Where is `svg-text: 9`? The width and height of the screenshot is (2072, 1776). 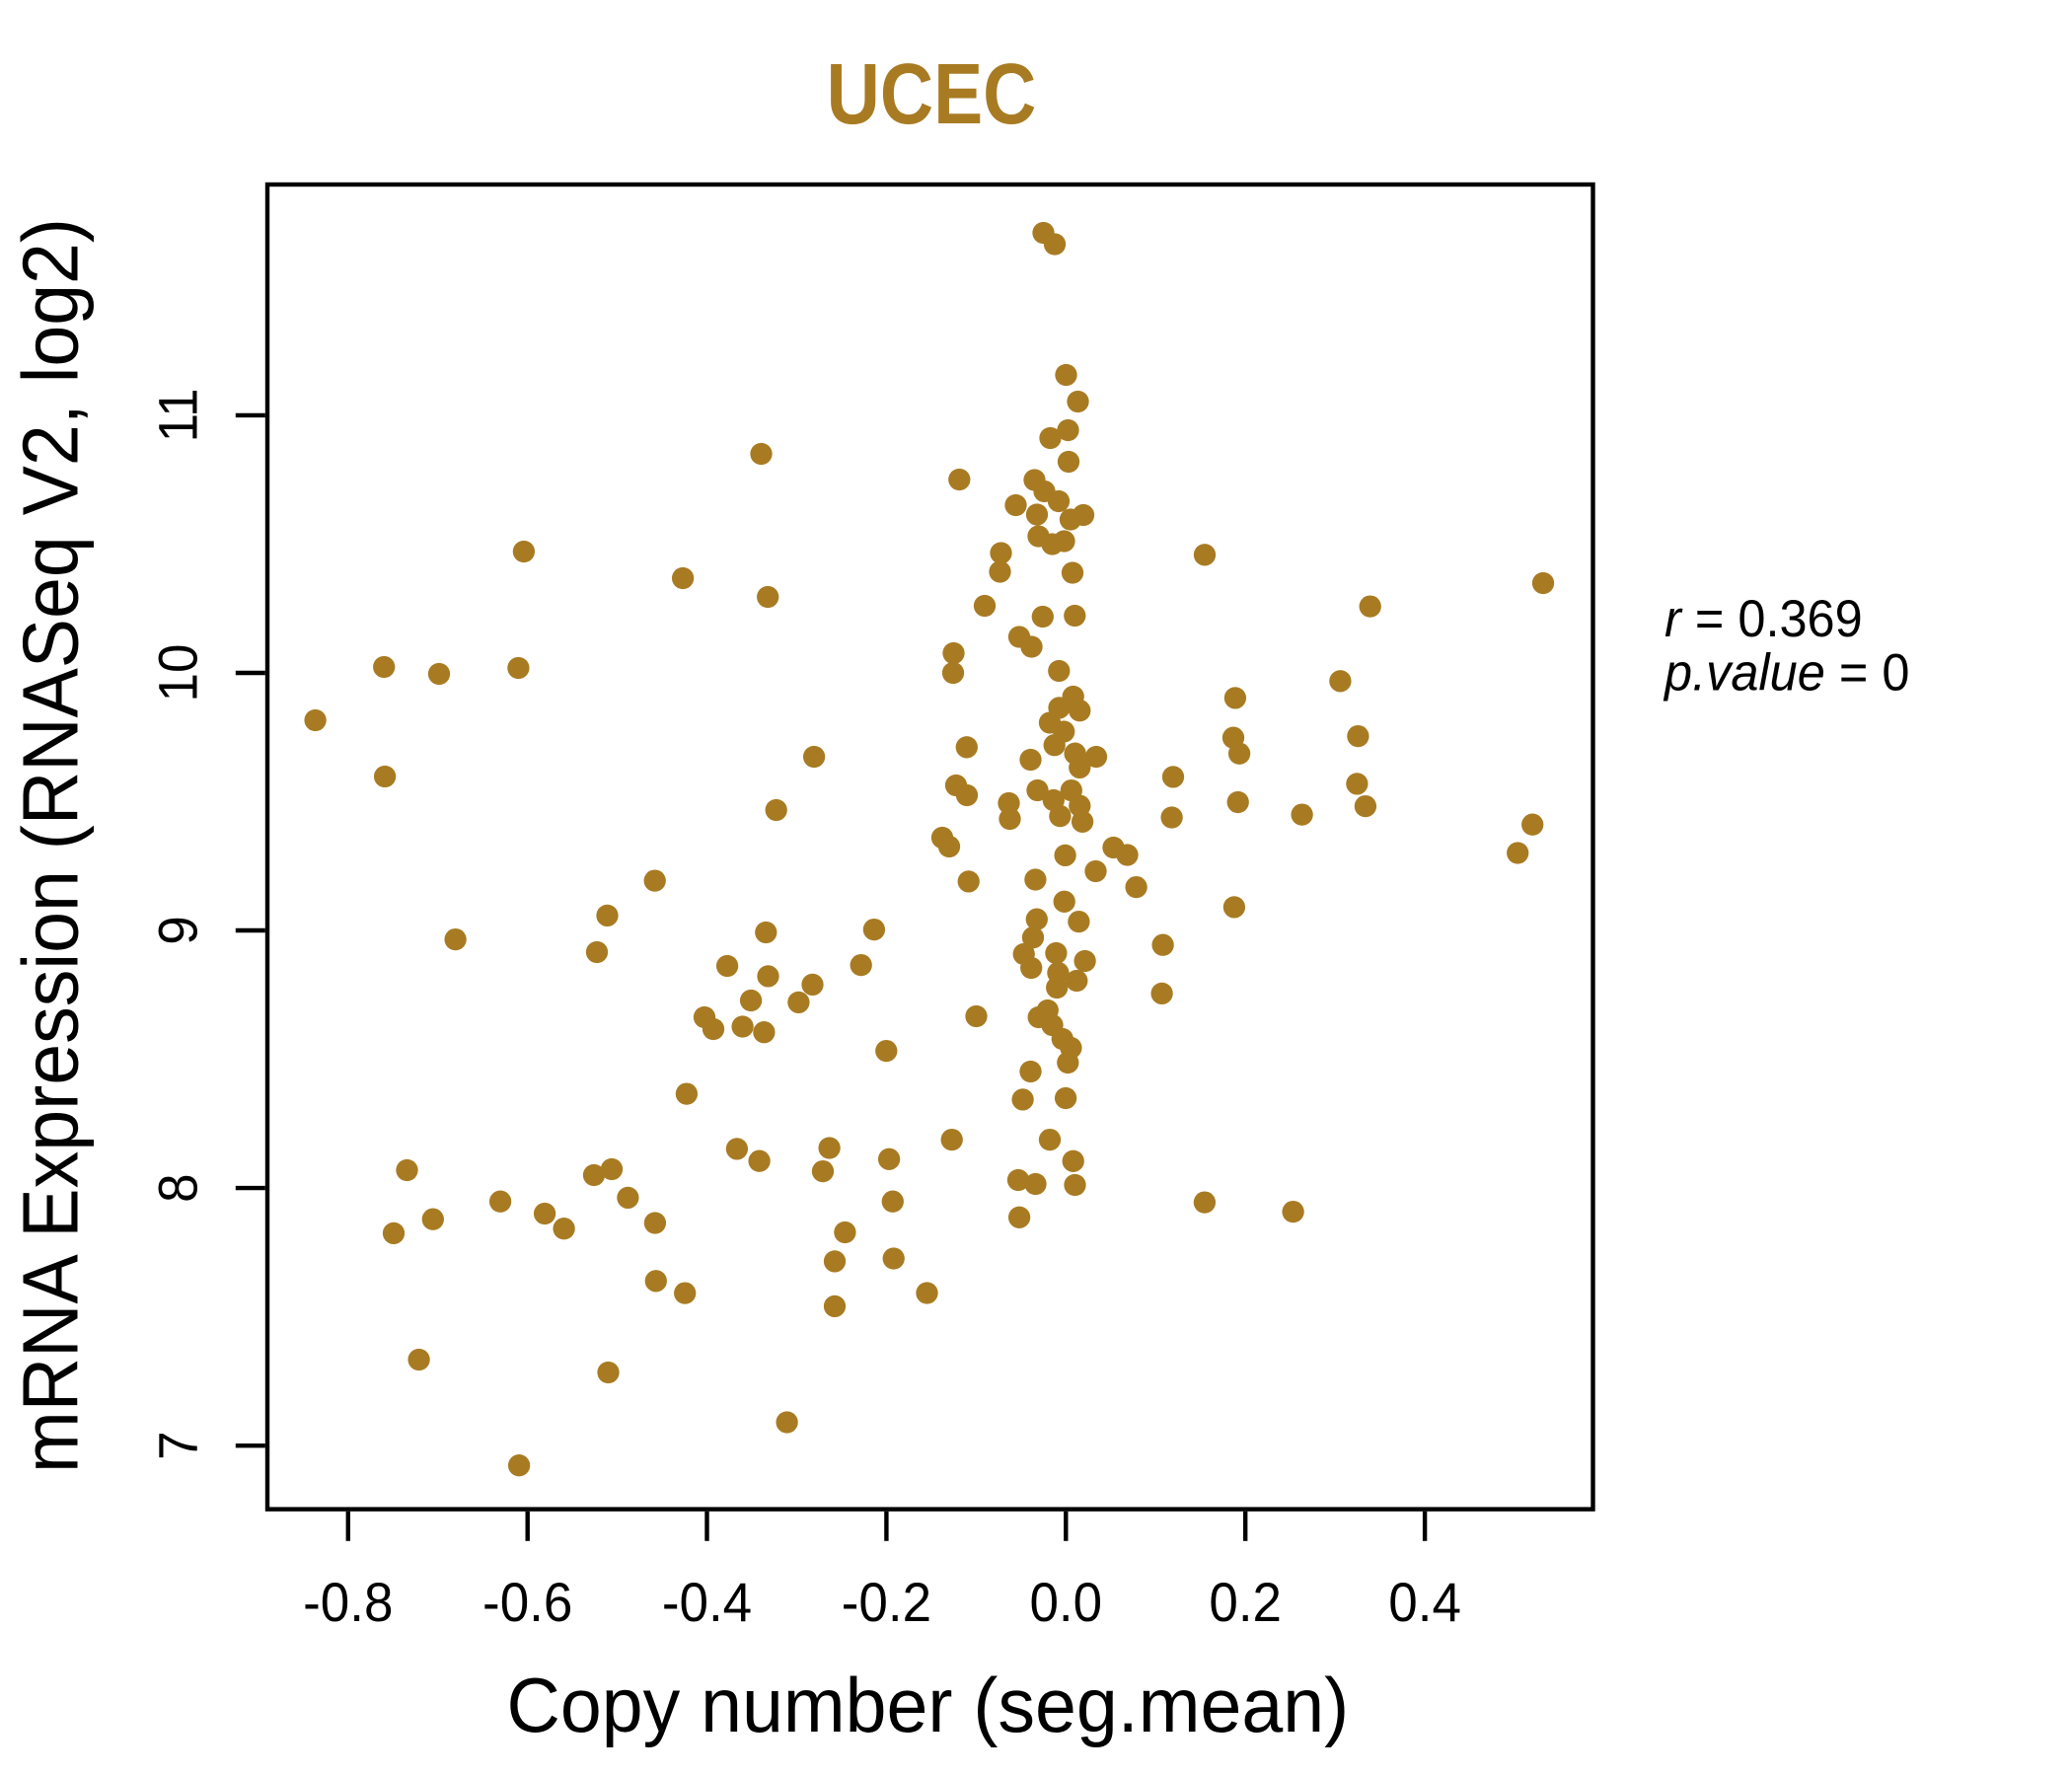
svg-text: 9 is located at coordinates (178, 930).